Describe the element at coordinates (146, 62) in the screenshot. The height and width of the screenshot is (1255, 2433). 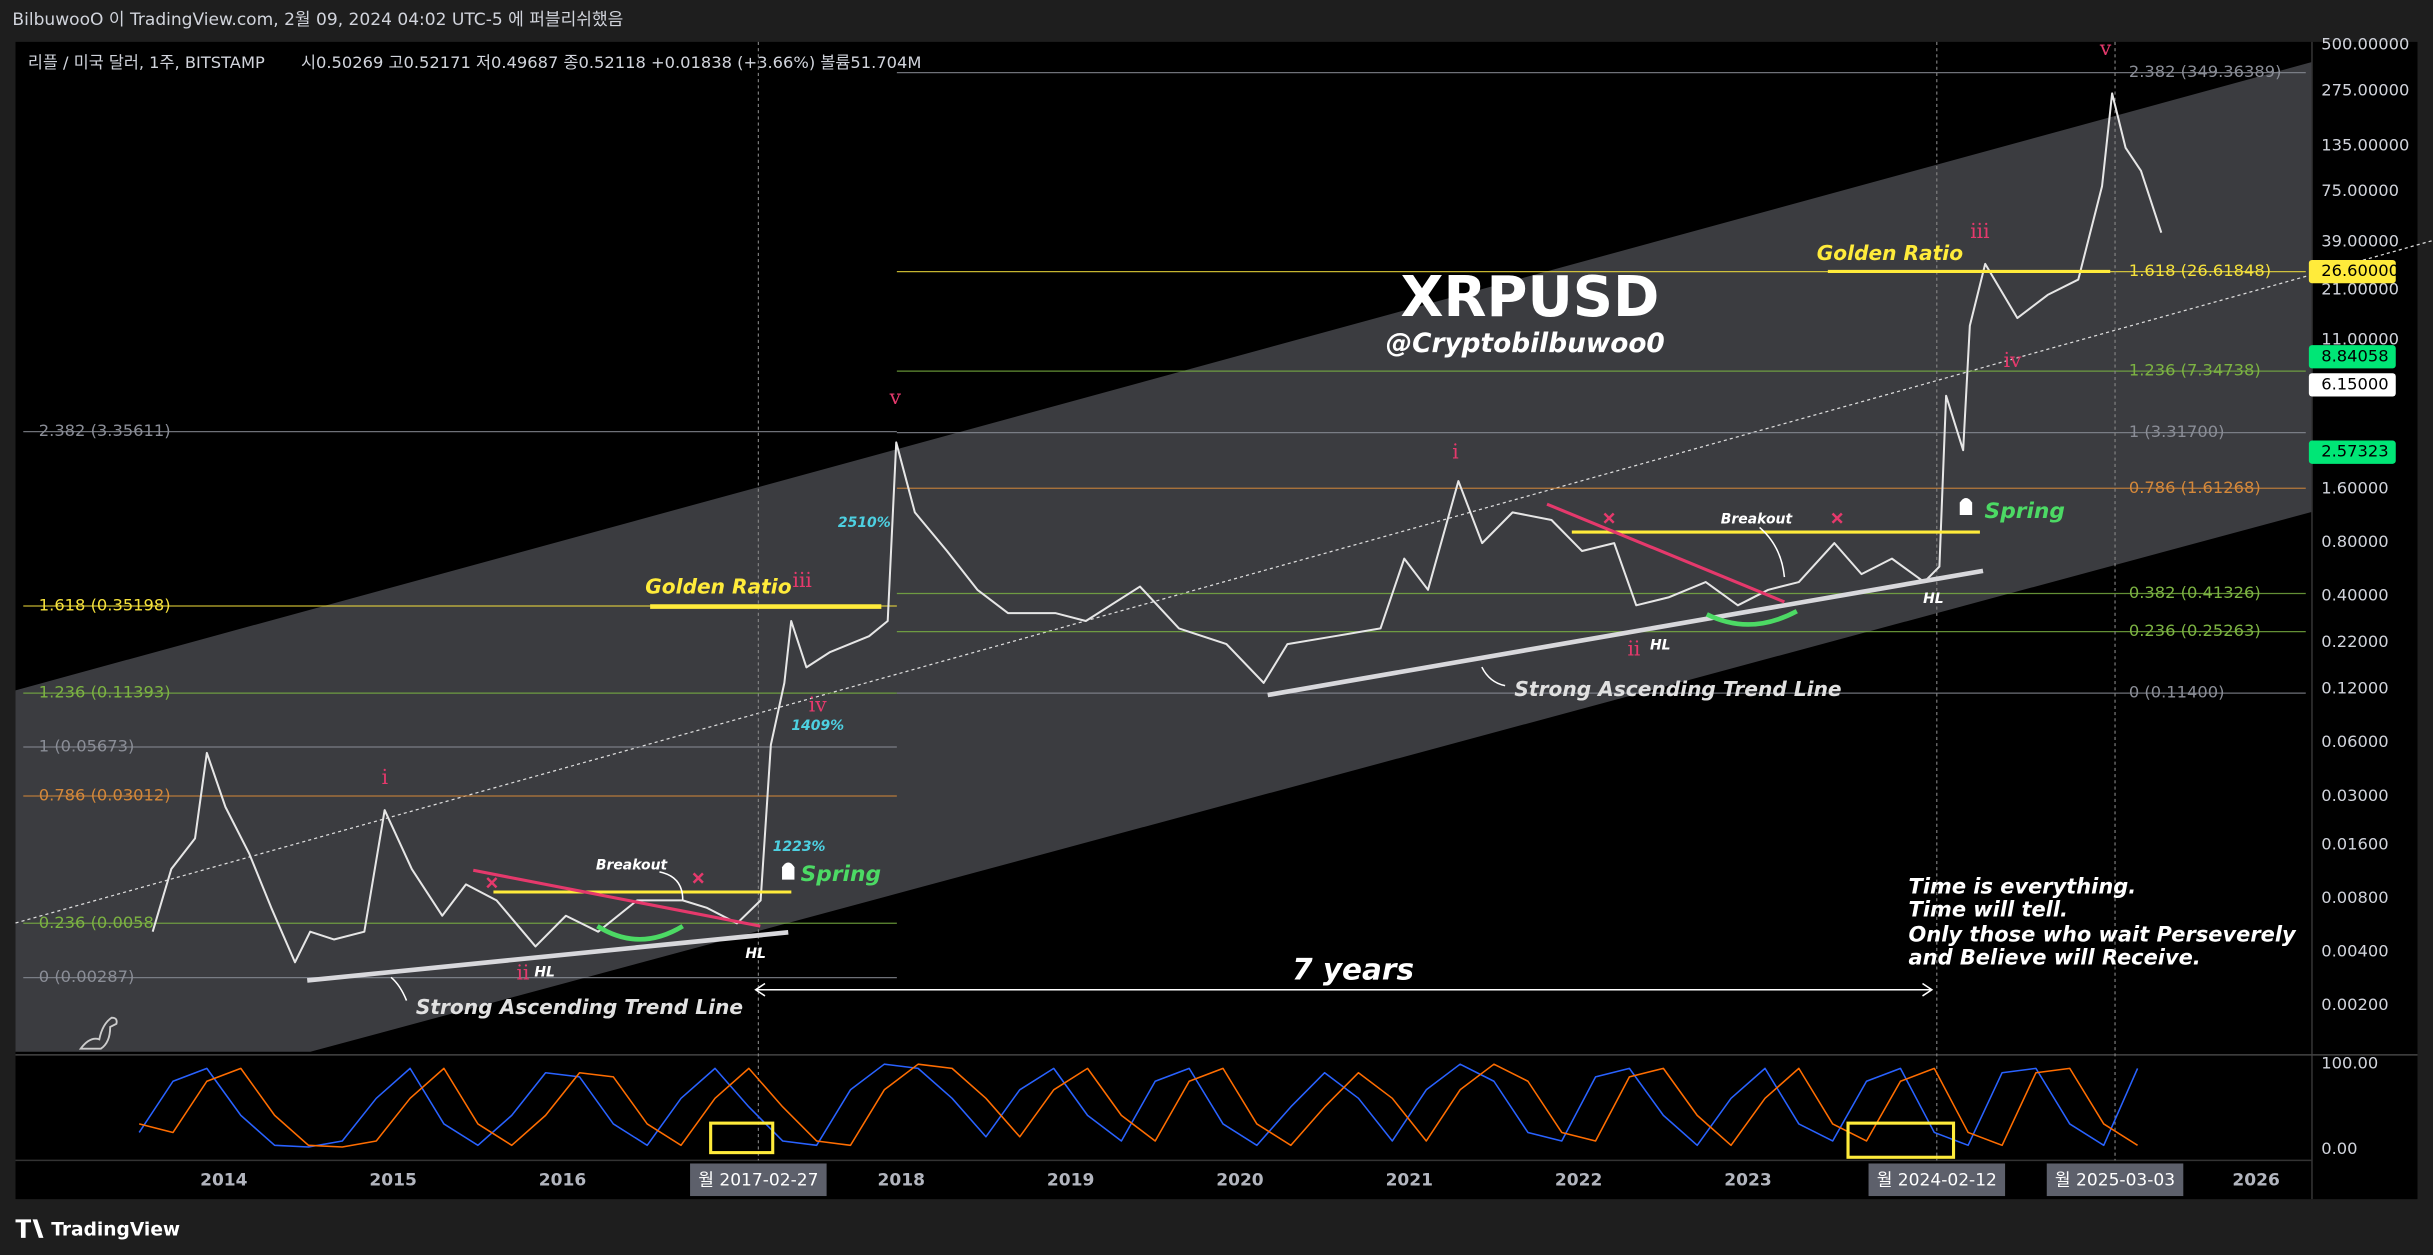
I see `symbol: 리플 / 미국 달러, 1주, BITSTAMP` at that location.